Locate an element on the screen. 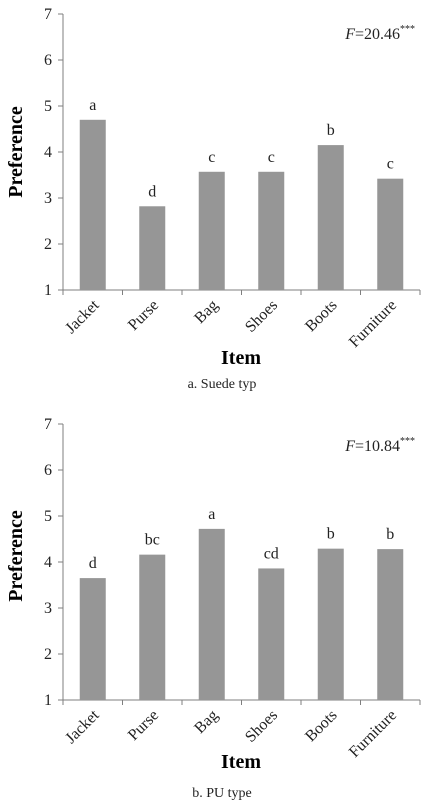  f-statistic: F=20.46*** is located at coordinates (379, 33).